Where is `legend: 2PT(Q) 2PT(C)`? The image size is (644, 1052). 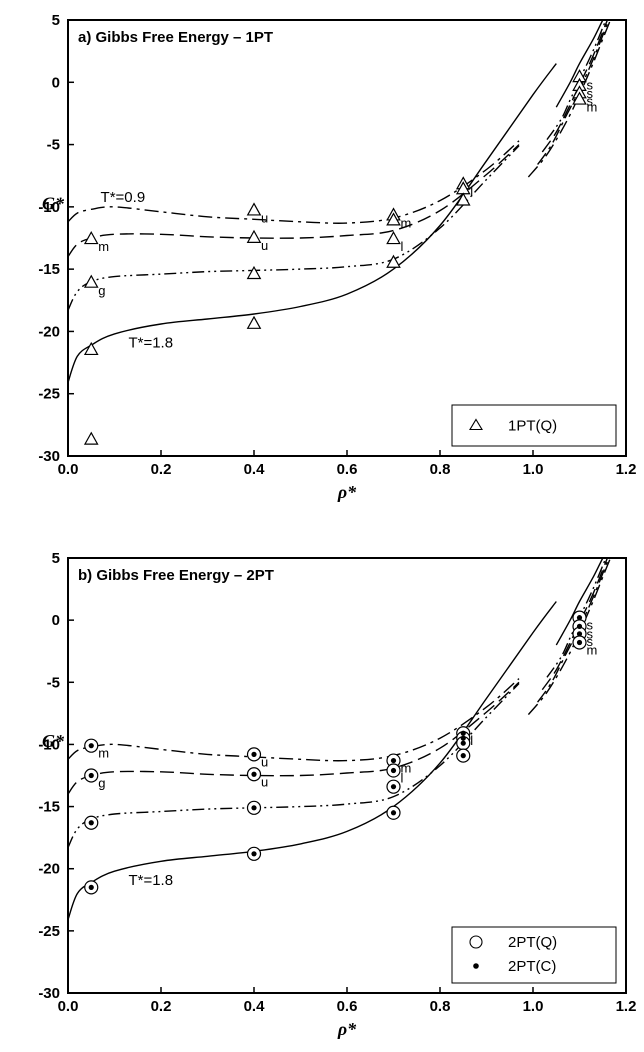
legend: 2PT(Q) 2PT(C) is located at coordinates (534, 955).